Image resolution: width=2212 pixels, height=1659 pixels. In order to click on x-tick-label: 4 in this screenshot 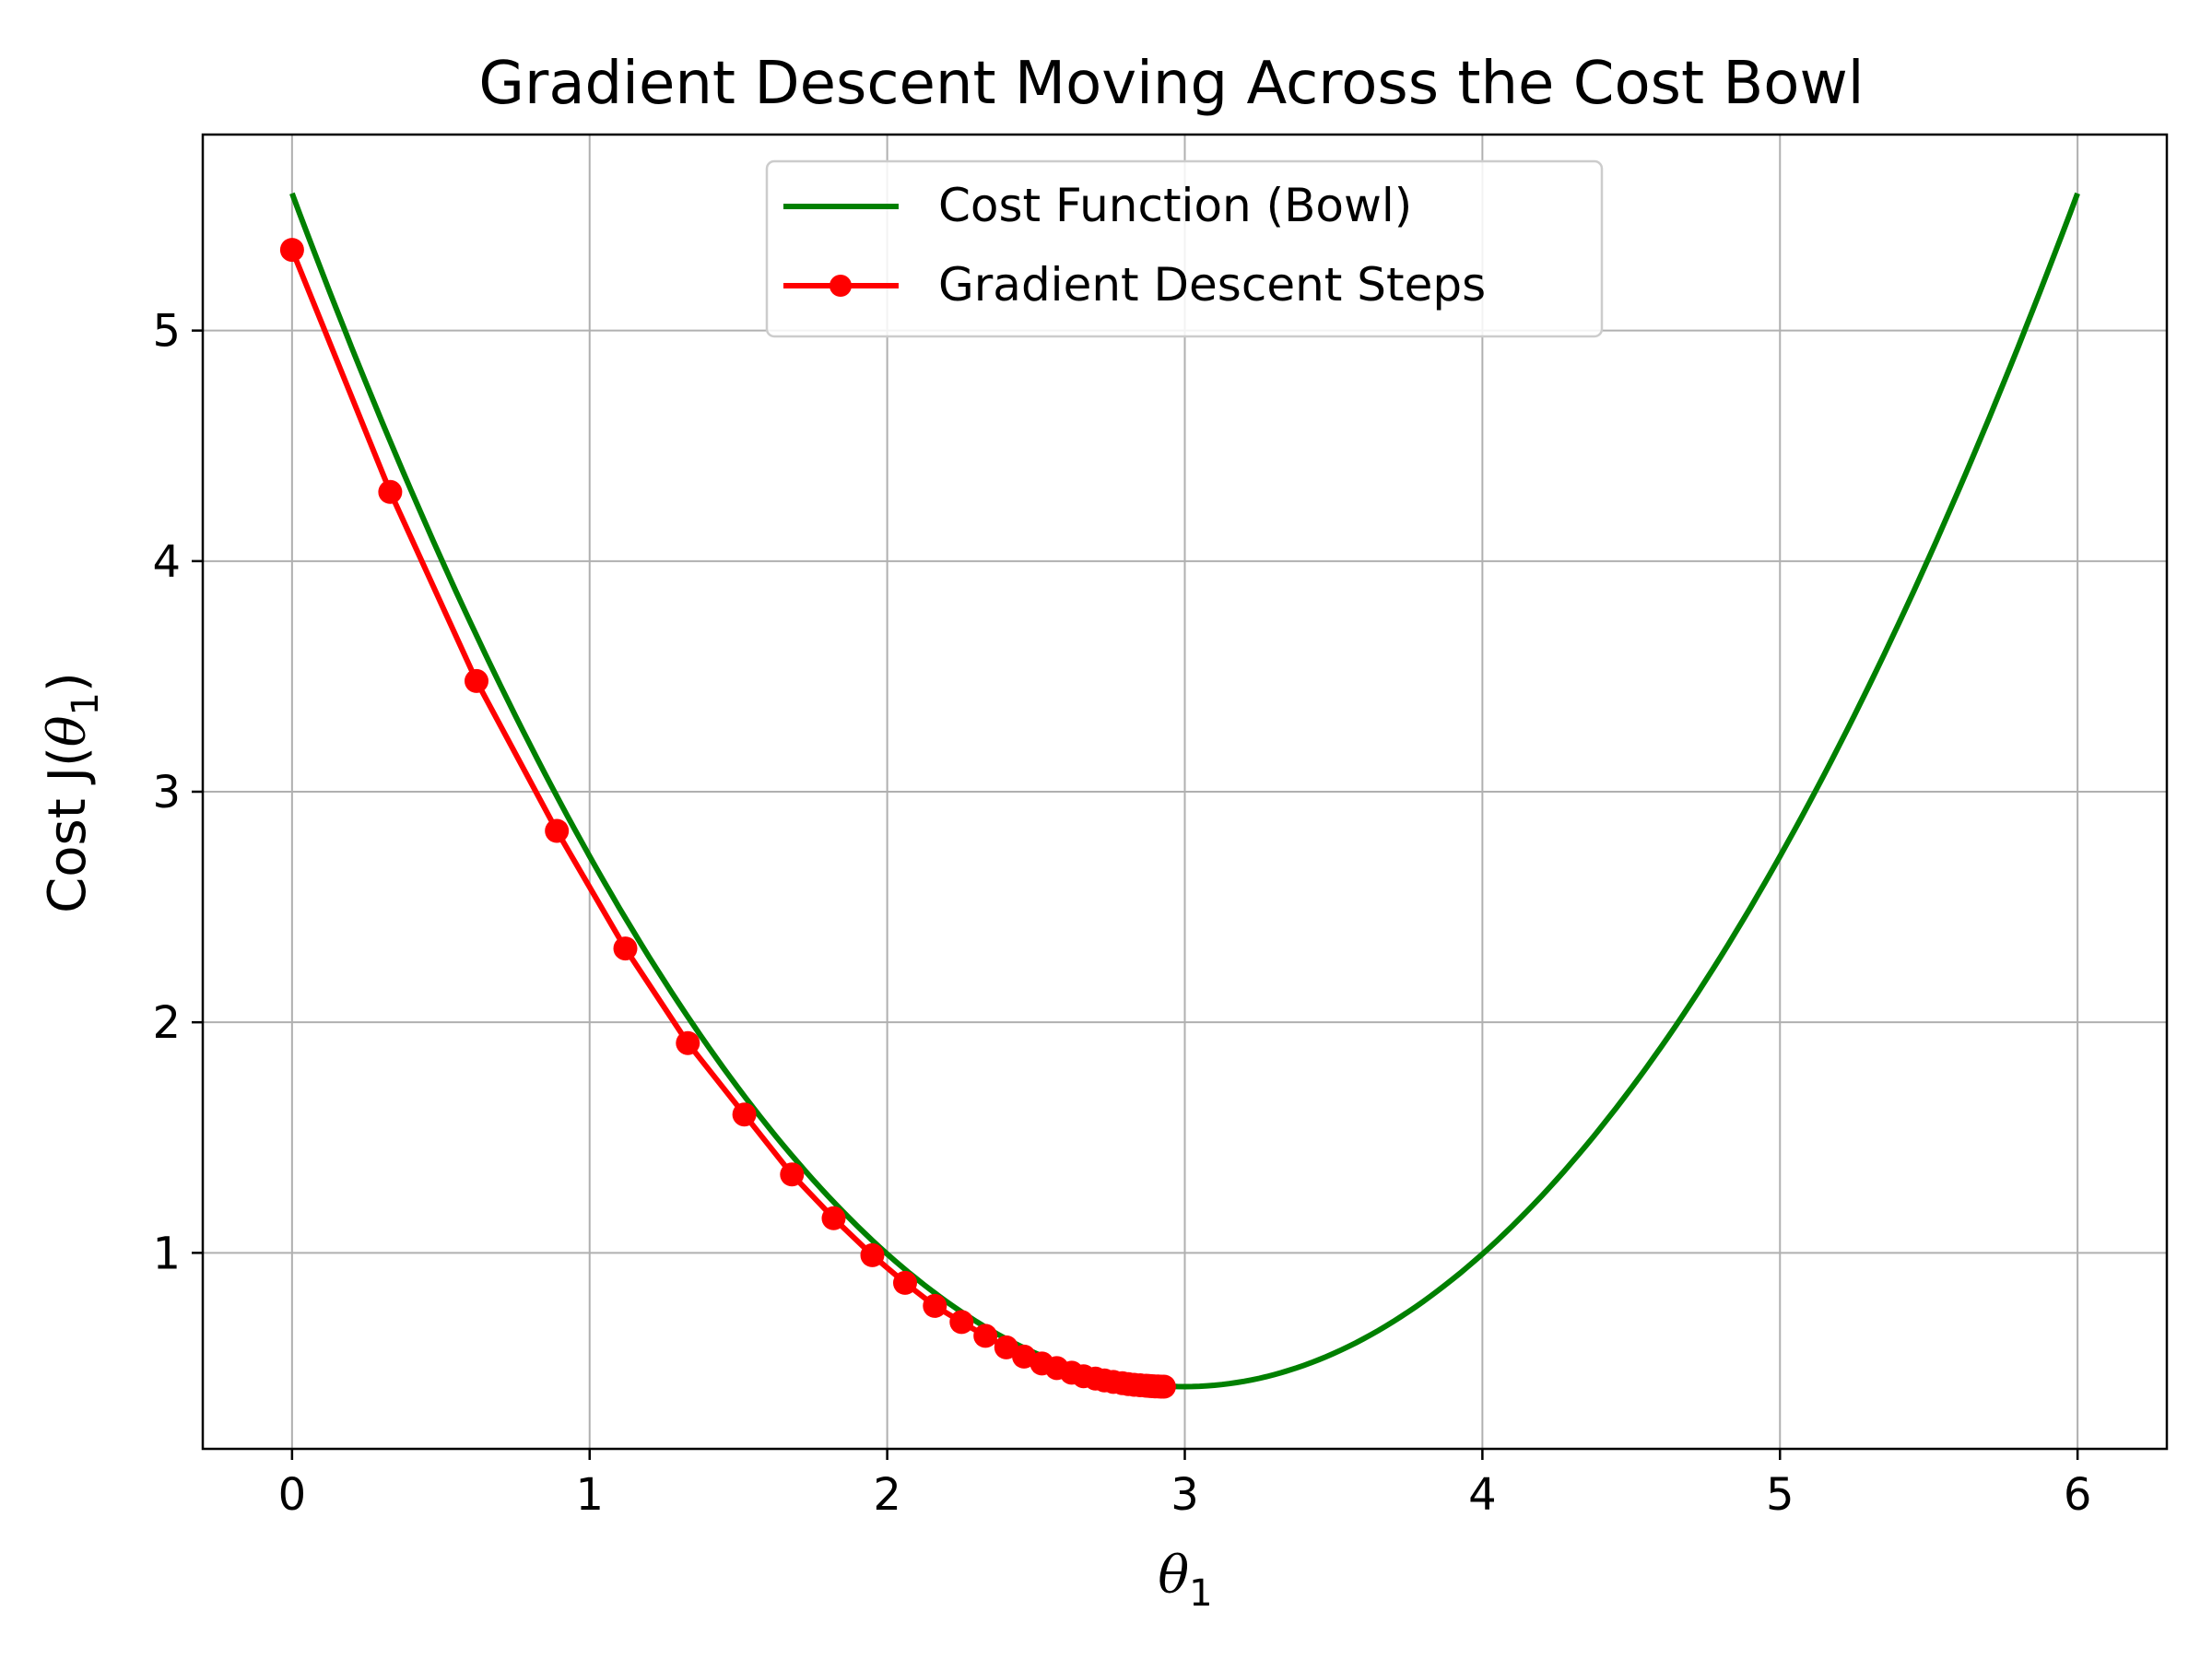, I will do `click(1482, 1495)`.